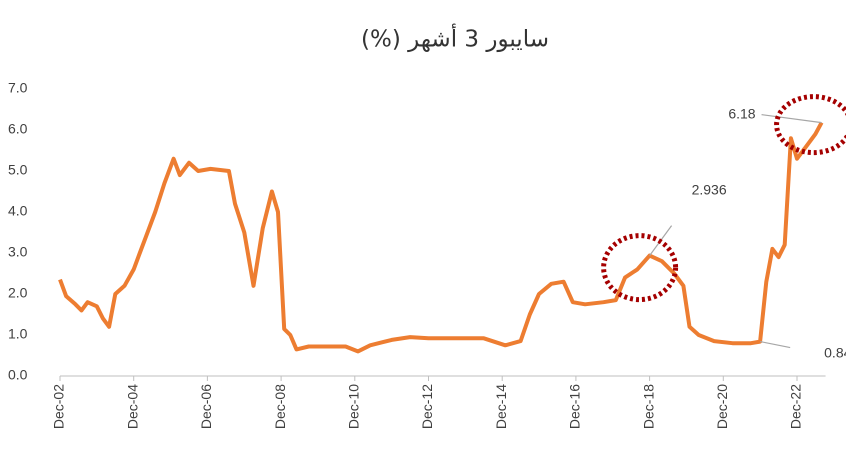  I want to click on annotation-label: 6.18, so click(741, 113).